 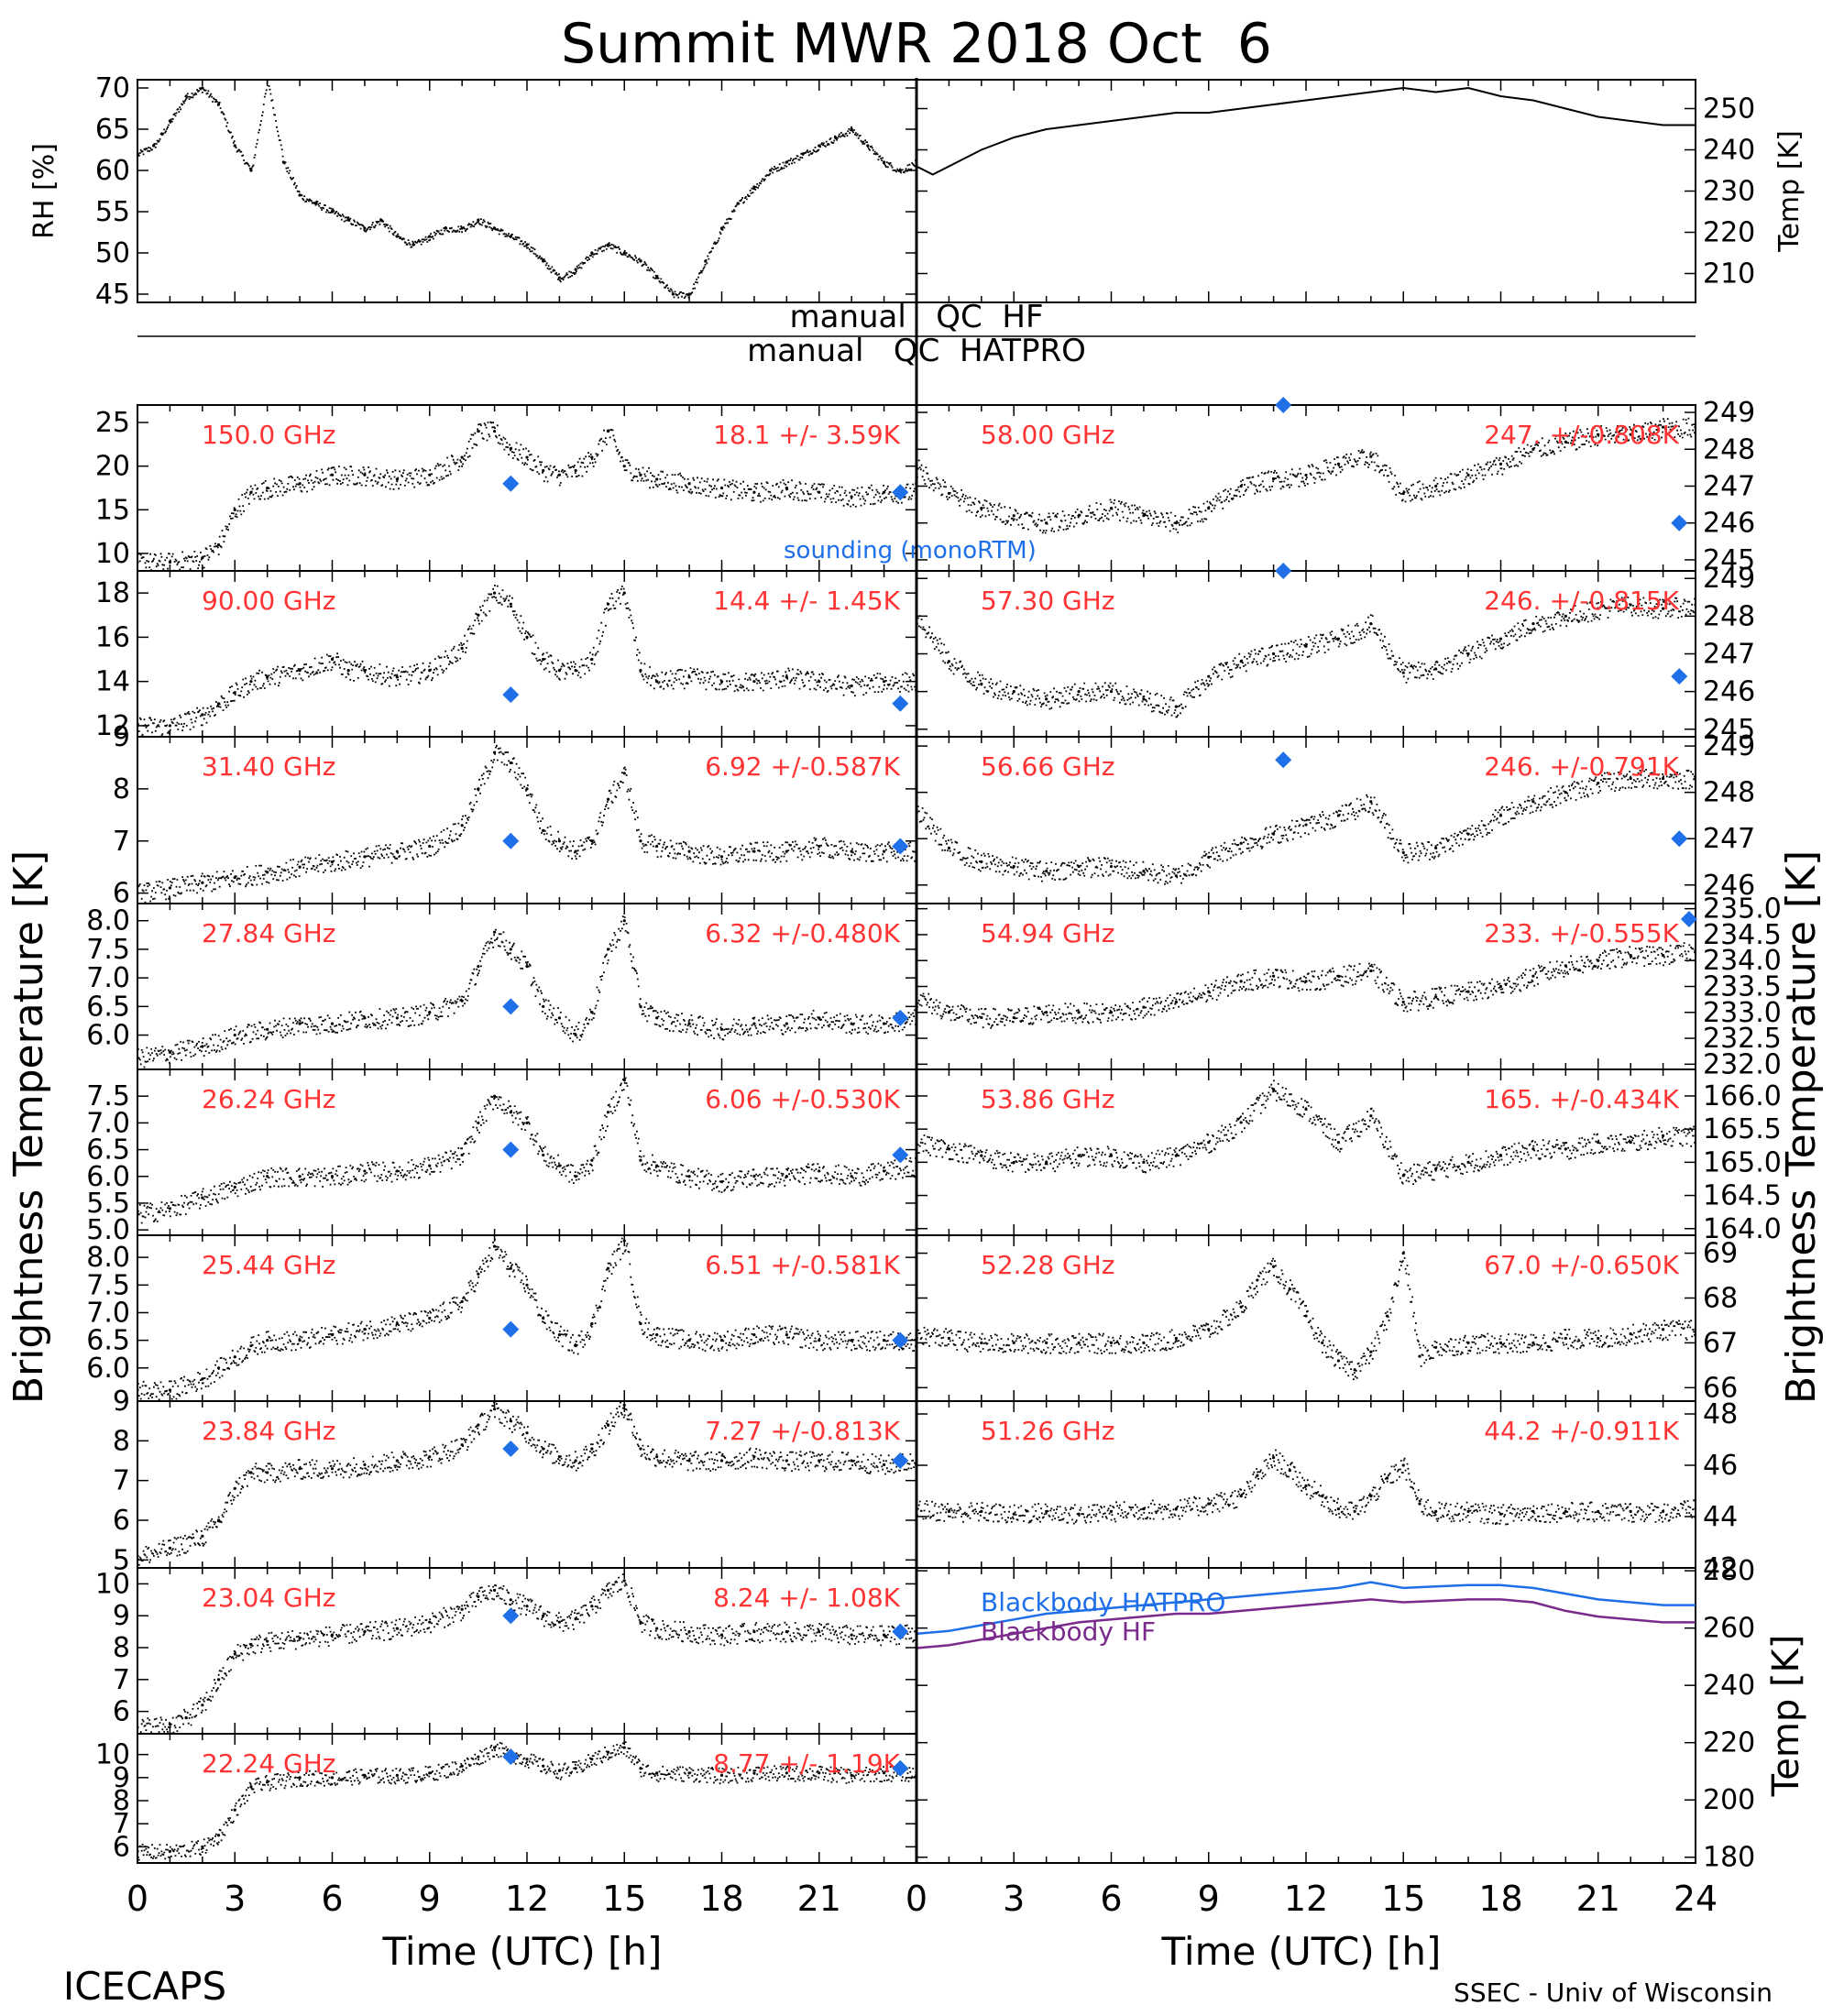 I want to click on footer-left: ICECAPS, so click(x=144, y=1986).